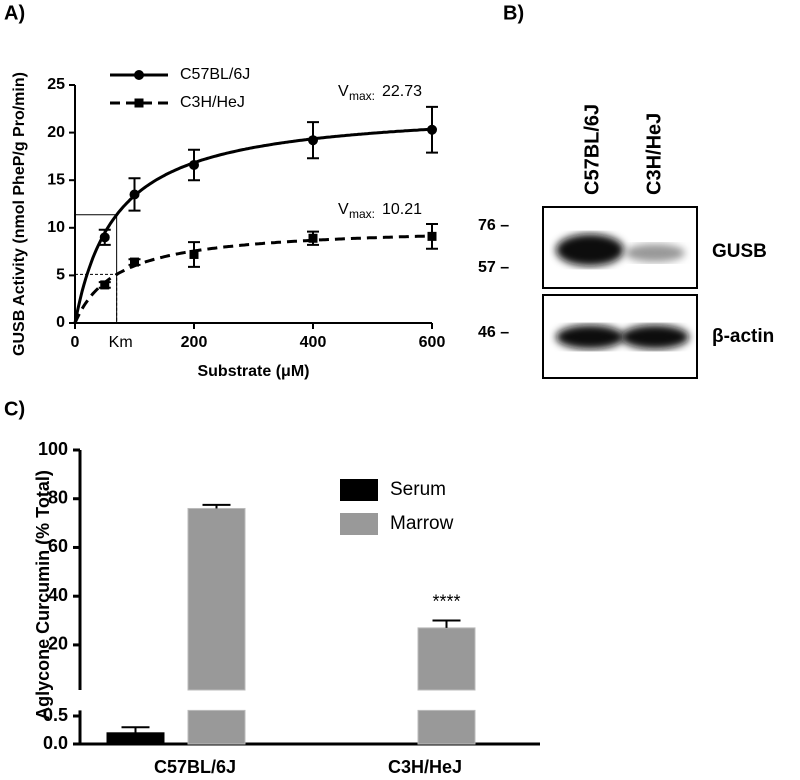 This screenshot has width=800, height=780. What do you see at coordinates (19, 214) in the screenshot?
I see `y-axis-title: GUSB Activity (nmol PheP/g Pro/min)` at bounding box center [19, 214].